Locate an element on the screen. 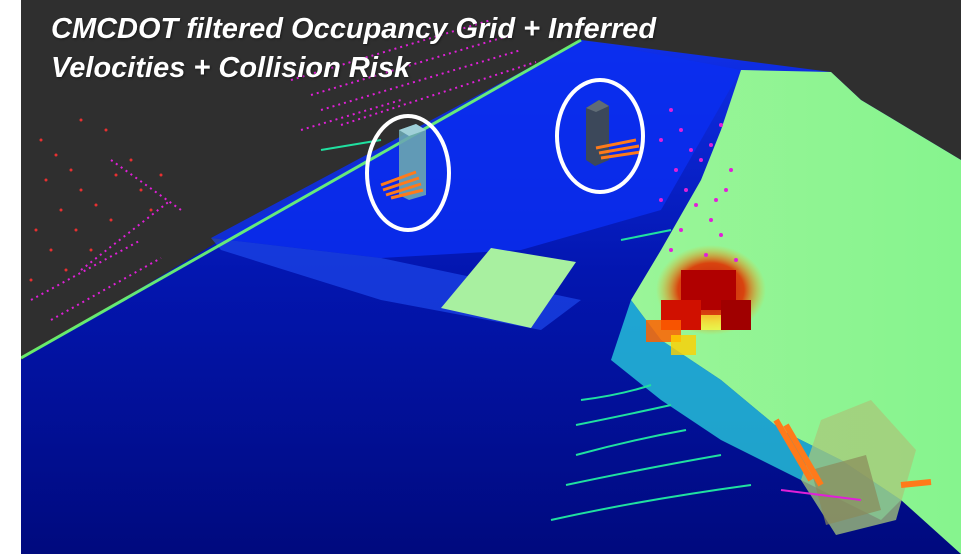 Image resolution: width=964 pixels, height=554 pixels. lidar-points-magenta-right is located at coordinates (698, 185).